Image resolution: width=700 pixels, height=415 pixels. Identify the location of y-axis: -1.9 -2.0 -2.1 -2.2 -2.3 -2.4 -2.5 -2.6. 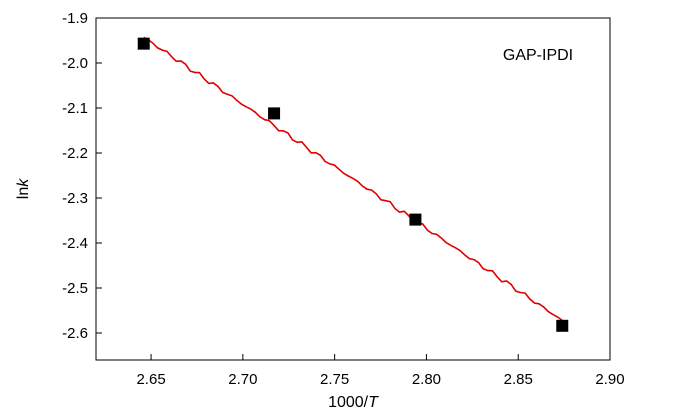
(82, 176).